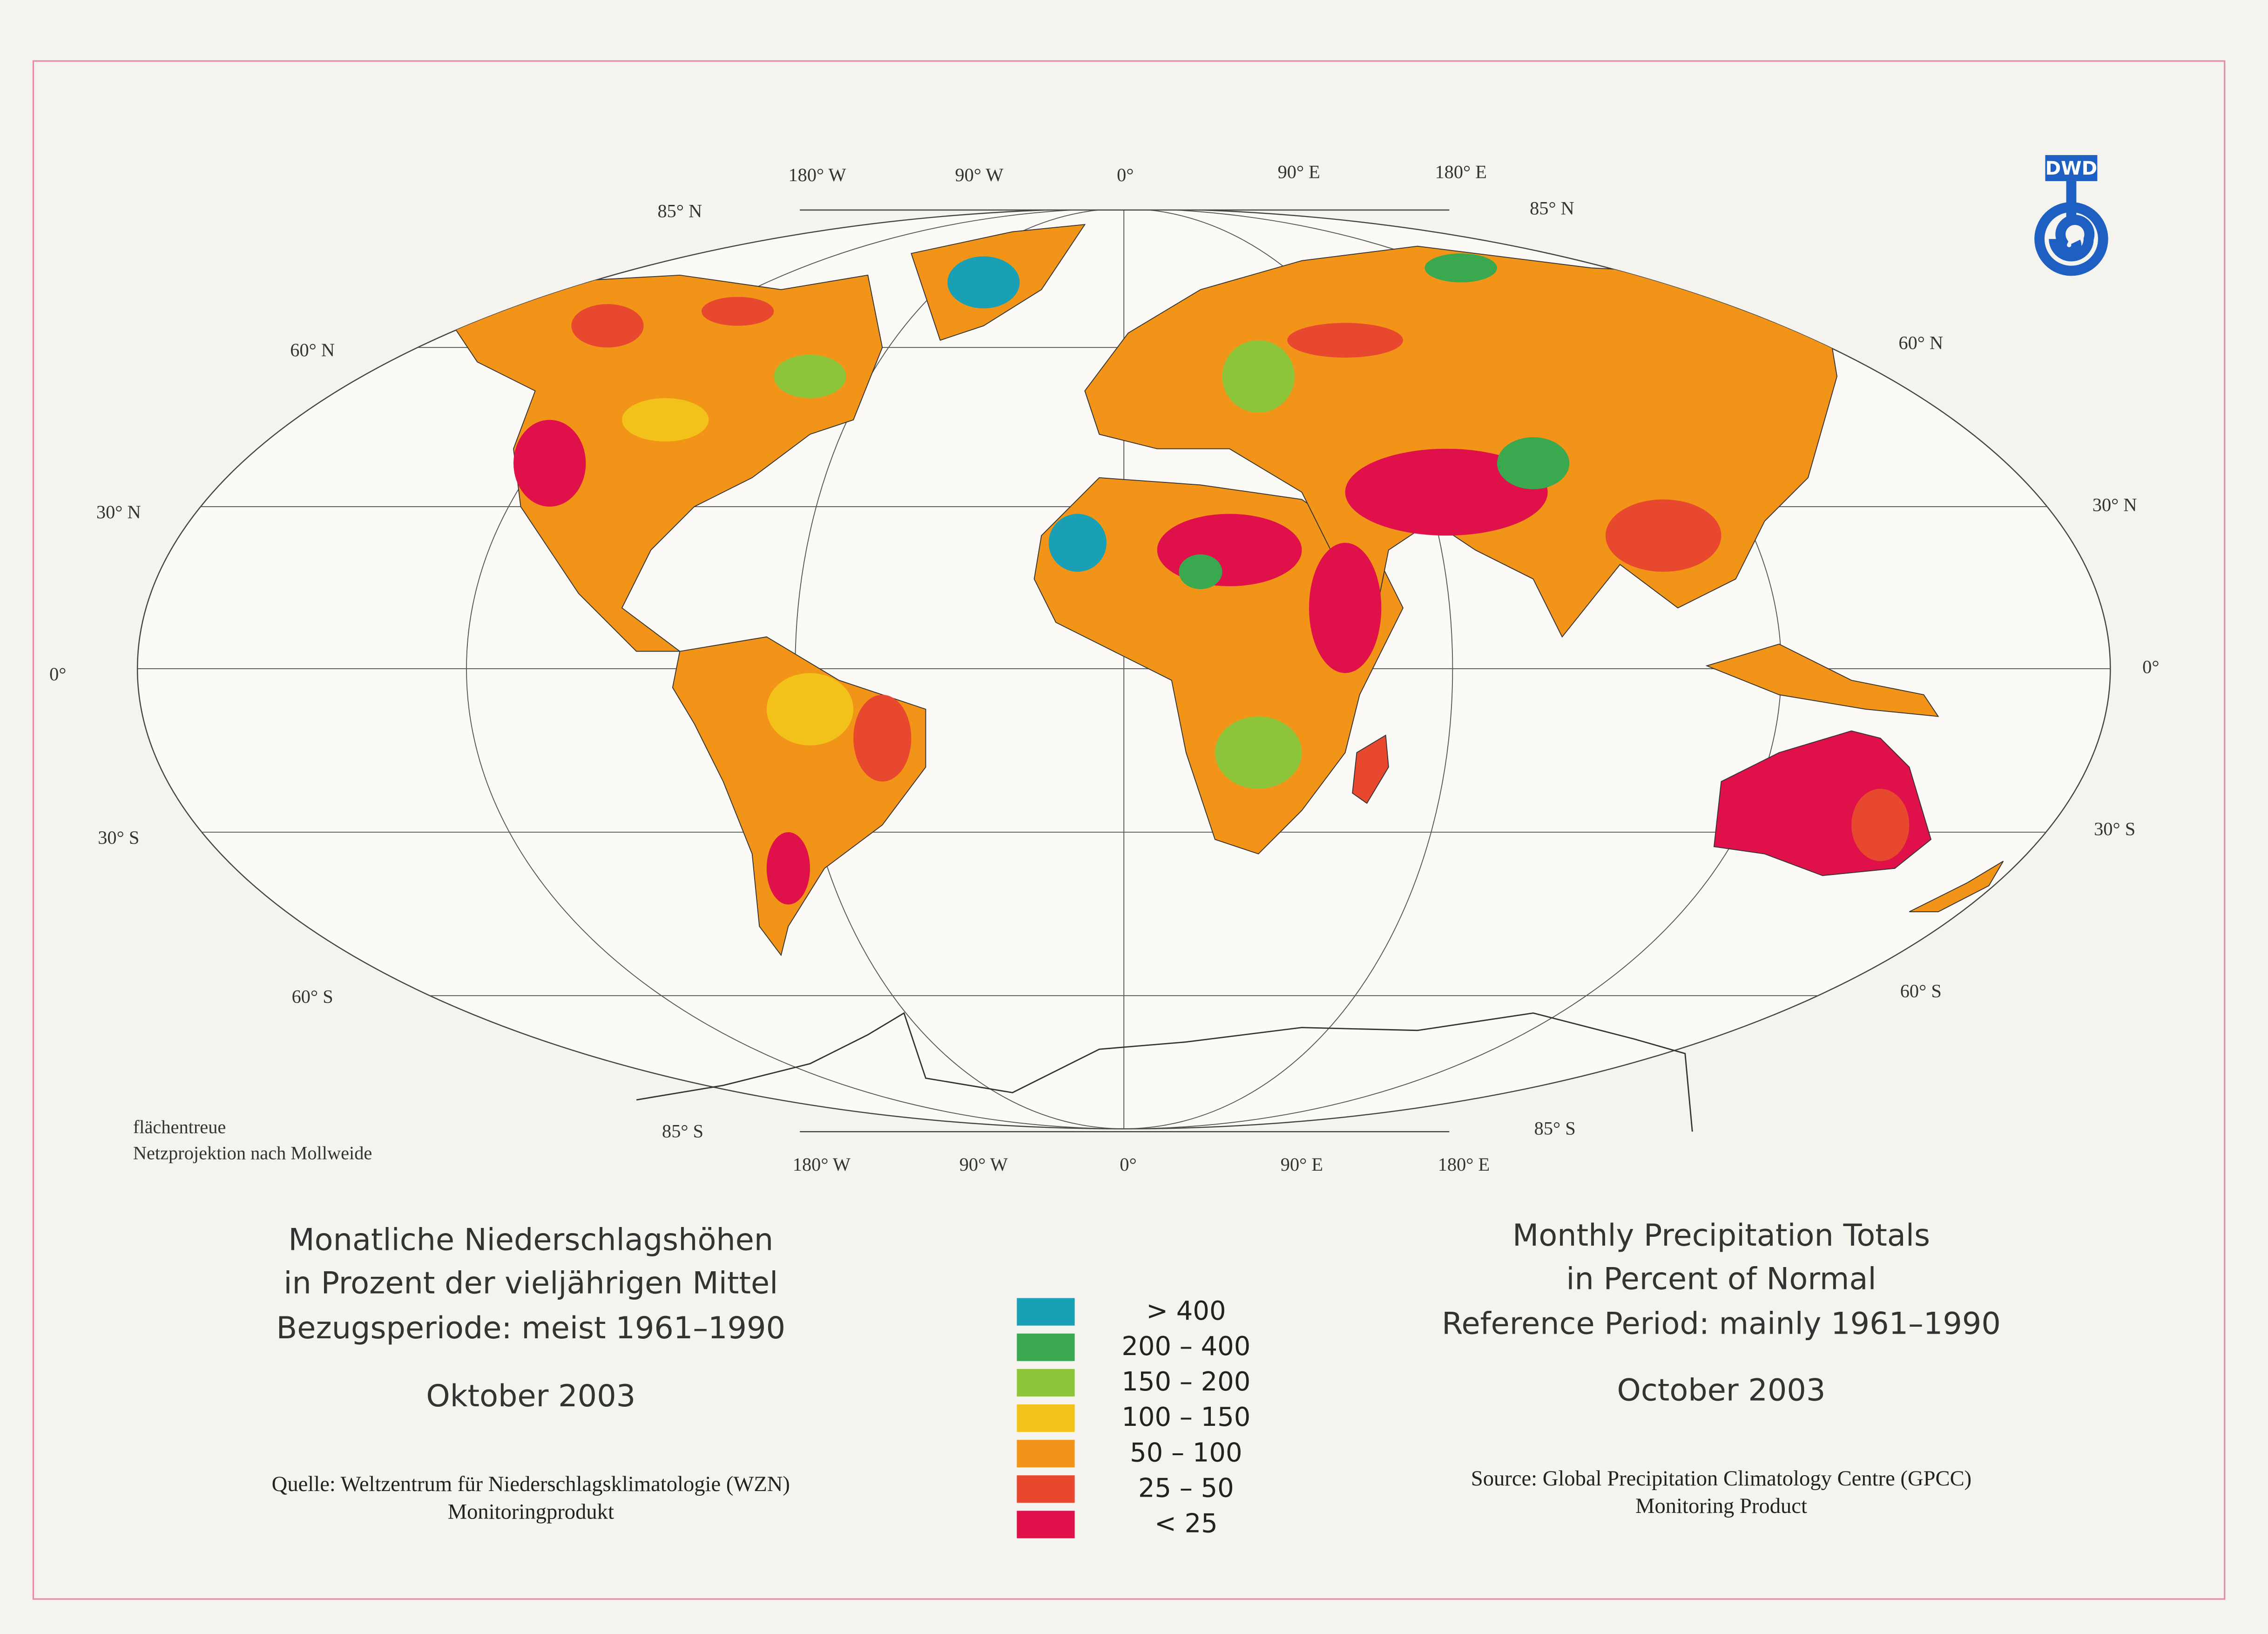 This screenshot has height=1634, width=2268. What do you see at coordinates (179, 1126) in the screenshot?
I see `projection-note: flächentreue` at bounding box center [179, 1126].